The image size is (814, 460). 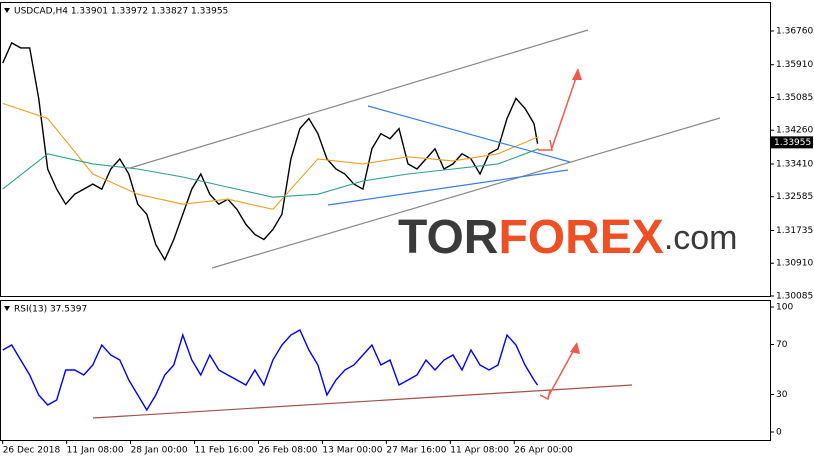 What do you see at coordinates (287, 451) in the screenshot?
I see `x-tick-label: 26 Feb 08:00` at bounding box center [287, 451].